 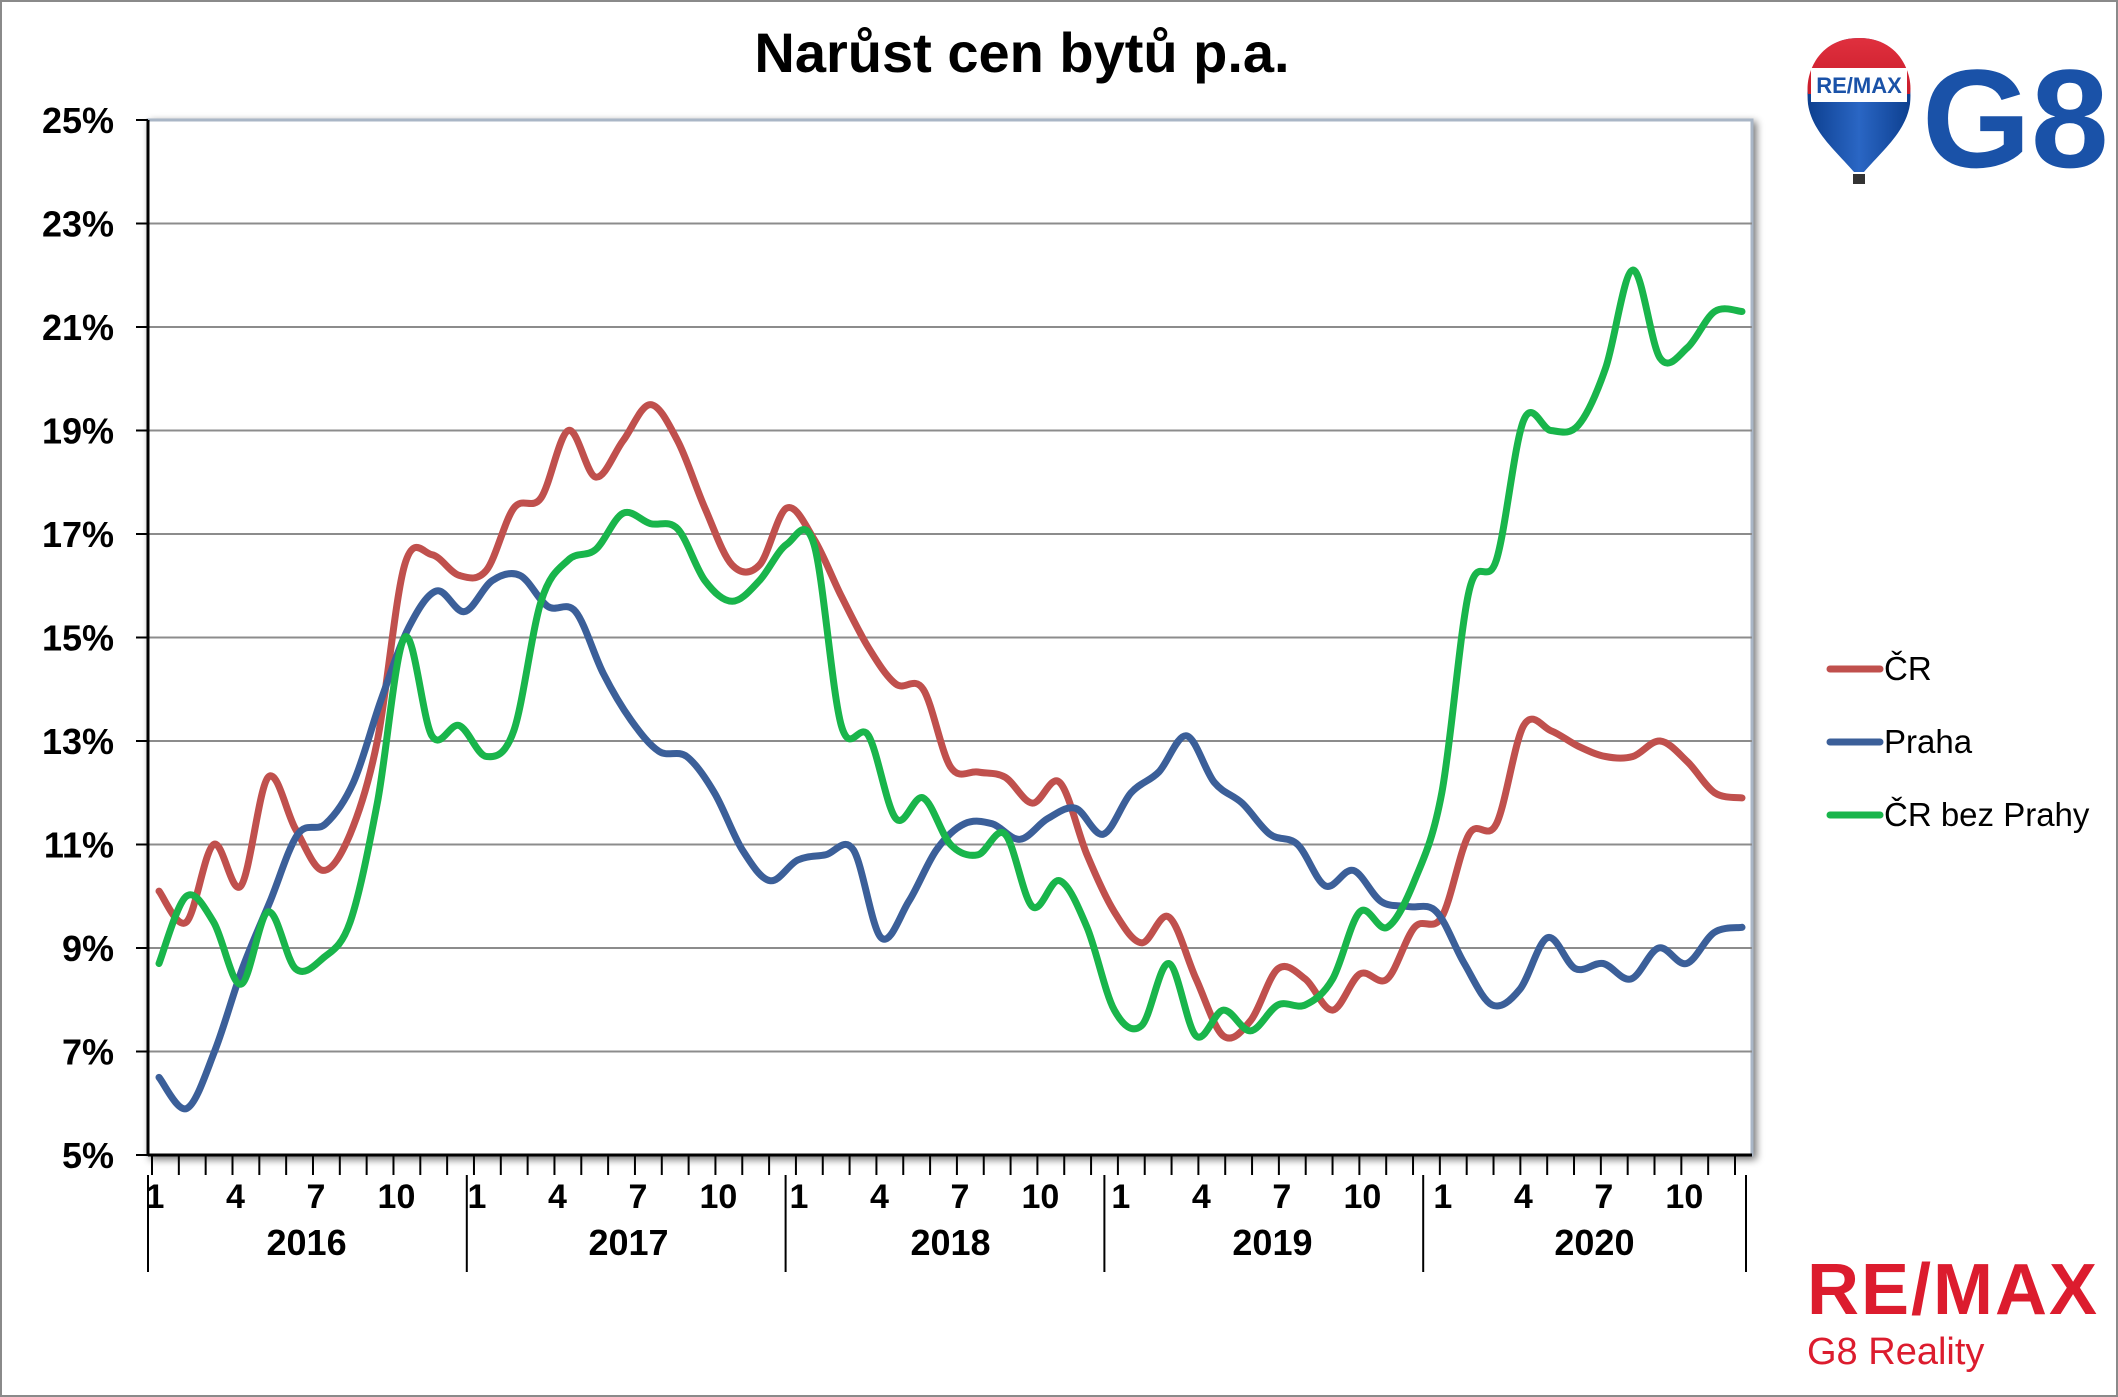 What do you see at coordinates (1953, 1290) in the screenshot?
I see `footer-brand: RE/MAX` at bounding box center [1953, 1290].